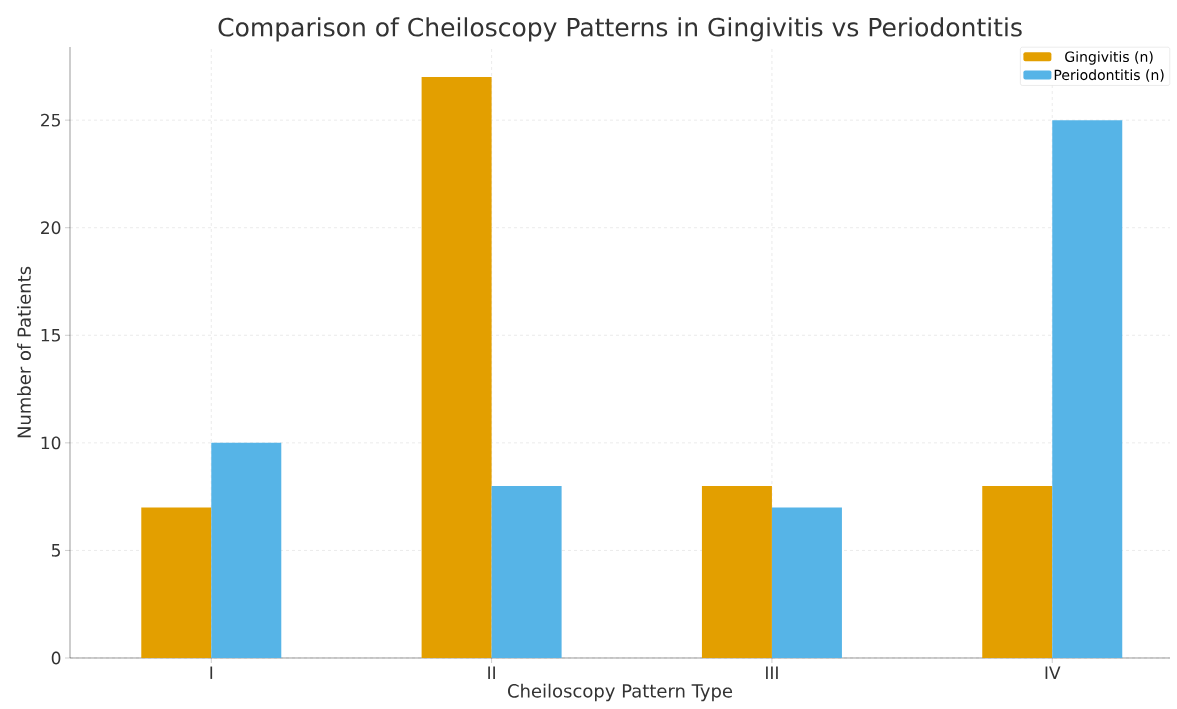 This screenshot has height=709, width=1177. I want to click on y-tick-label: 0, so click(56, 658).